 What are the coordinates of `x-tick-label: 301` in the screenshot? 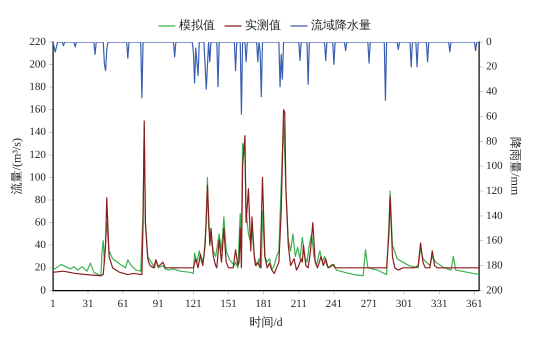 It's located at (404, 304).